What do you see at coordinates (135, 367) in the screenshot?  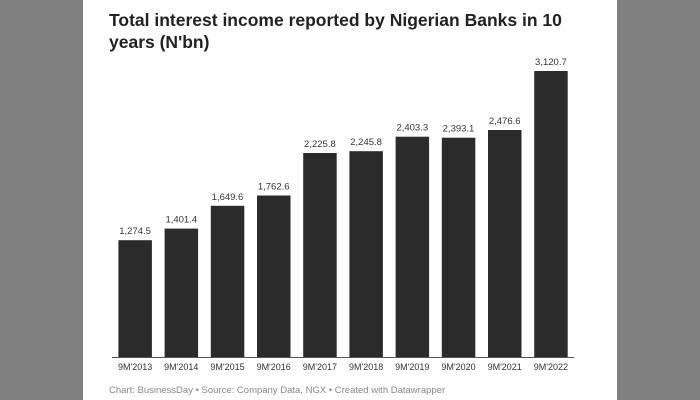 I see `x-tick-label: 9M'2013` at bounding box center [135, 367].